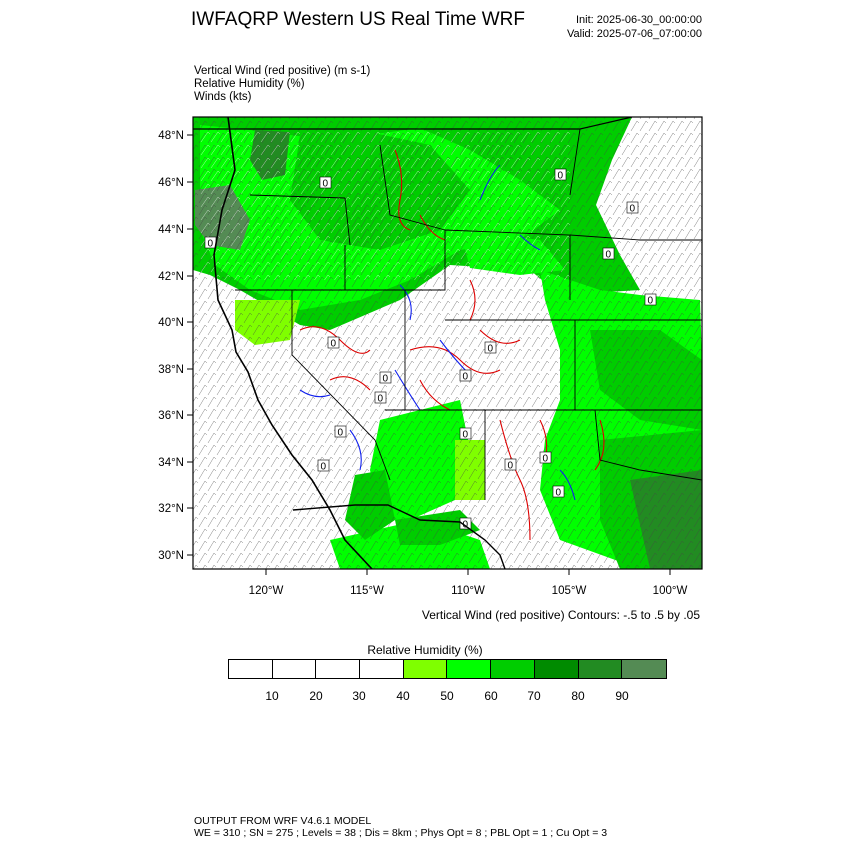 Image resolution: width=850 pixels, height=850 pixels. Describe the element at coordinates (283, 821) in the screenshot. I see `footer-model: OUTPUT FROM WRF V4.6.1 MODEL` at that location.